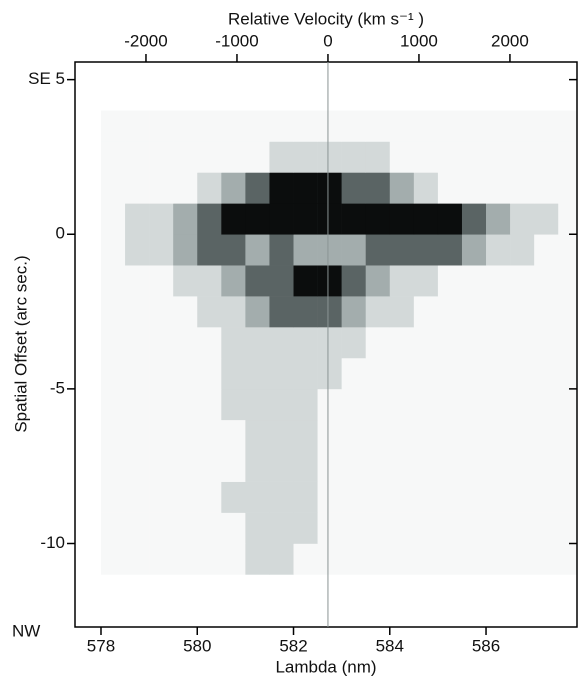 The width and height of the screenshot is (582, 683). I want to click on x-tick-label: 582, so click(293, 645).